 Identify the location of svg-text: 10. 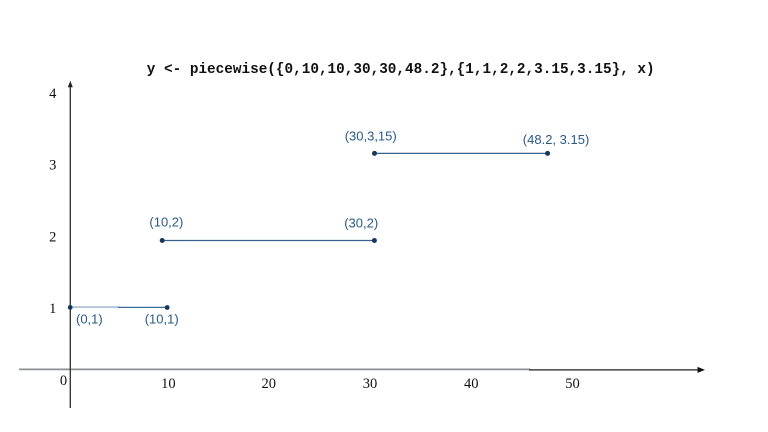
(168, 384).